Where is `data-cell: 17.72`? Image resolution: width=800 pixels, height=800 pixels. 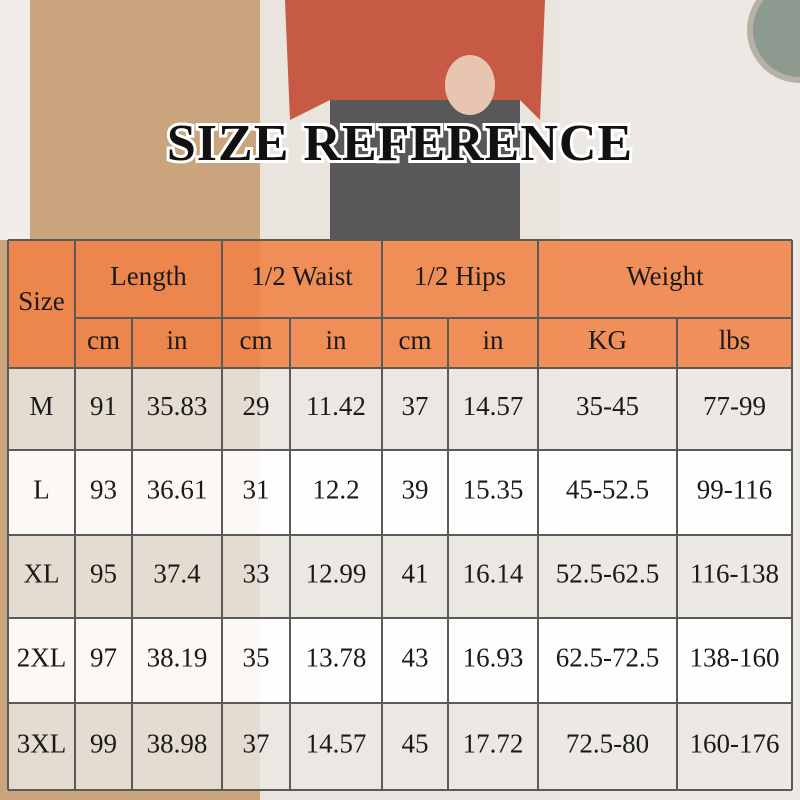
data-cell: 17.72 is located at coordinates (493, 744).